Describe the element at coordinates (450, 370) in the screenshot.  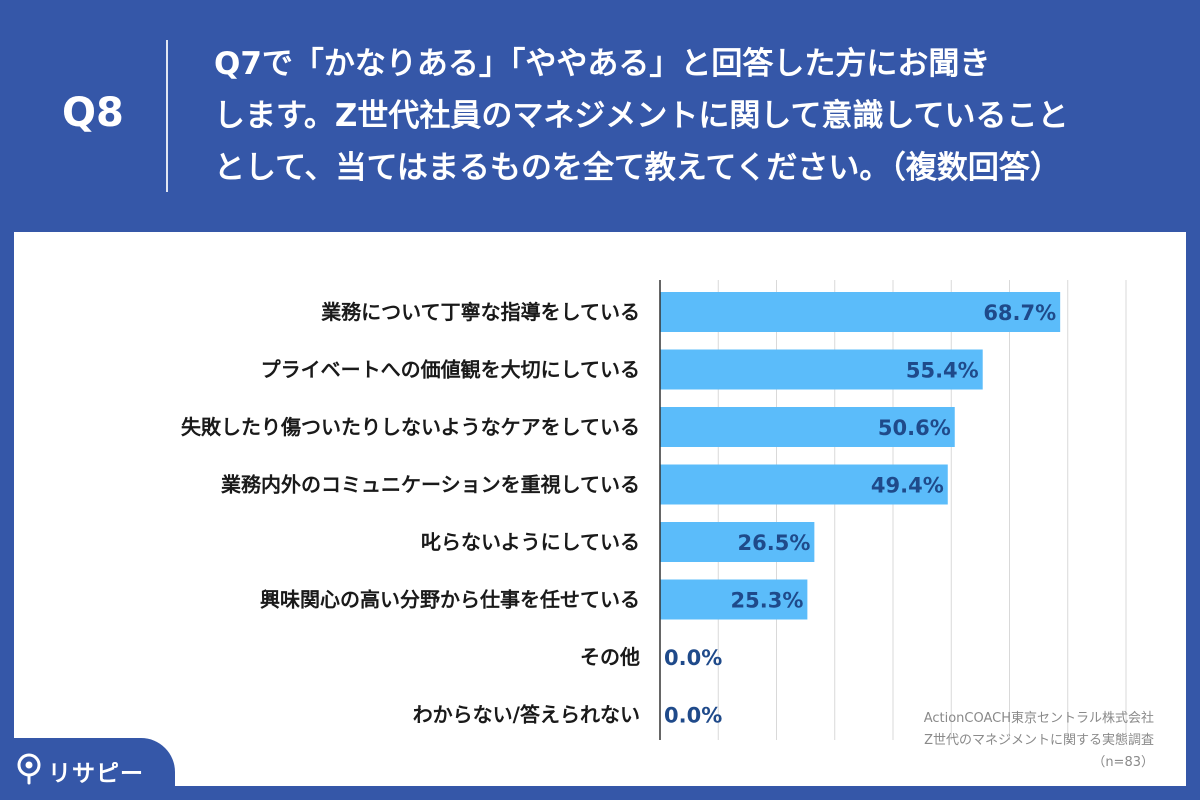
I see `category-label: プライベートへの価値観を大切にしている` at that location.